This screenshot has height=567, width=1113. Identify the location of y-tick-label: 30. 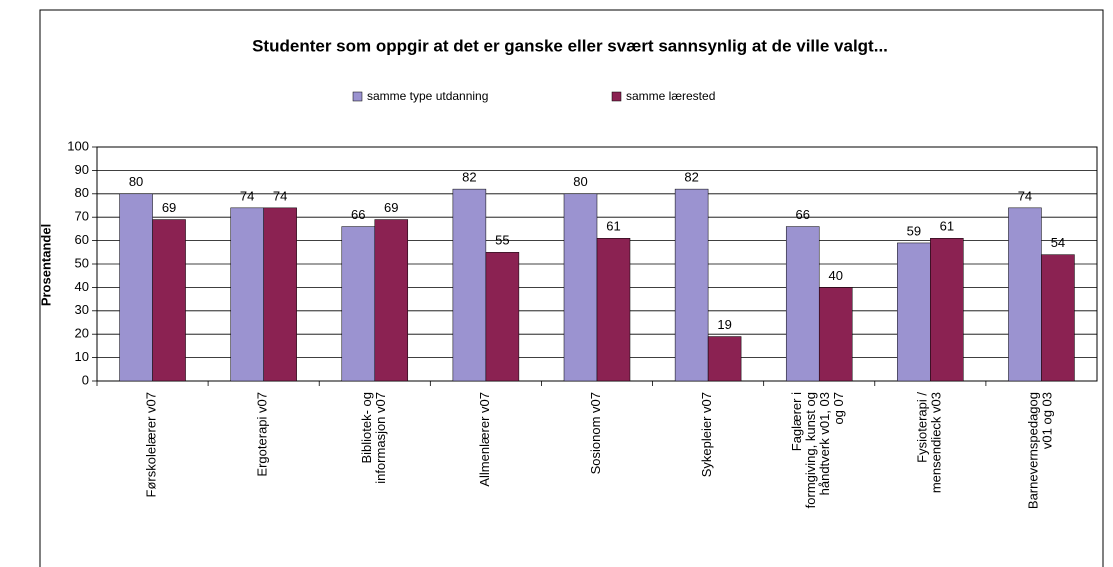
(82, 309).